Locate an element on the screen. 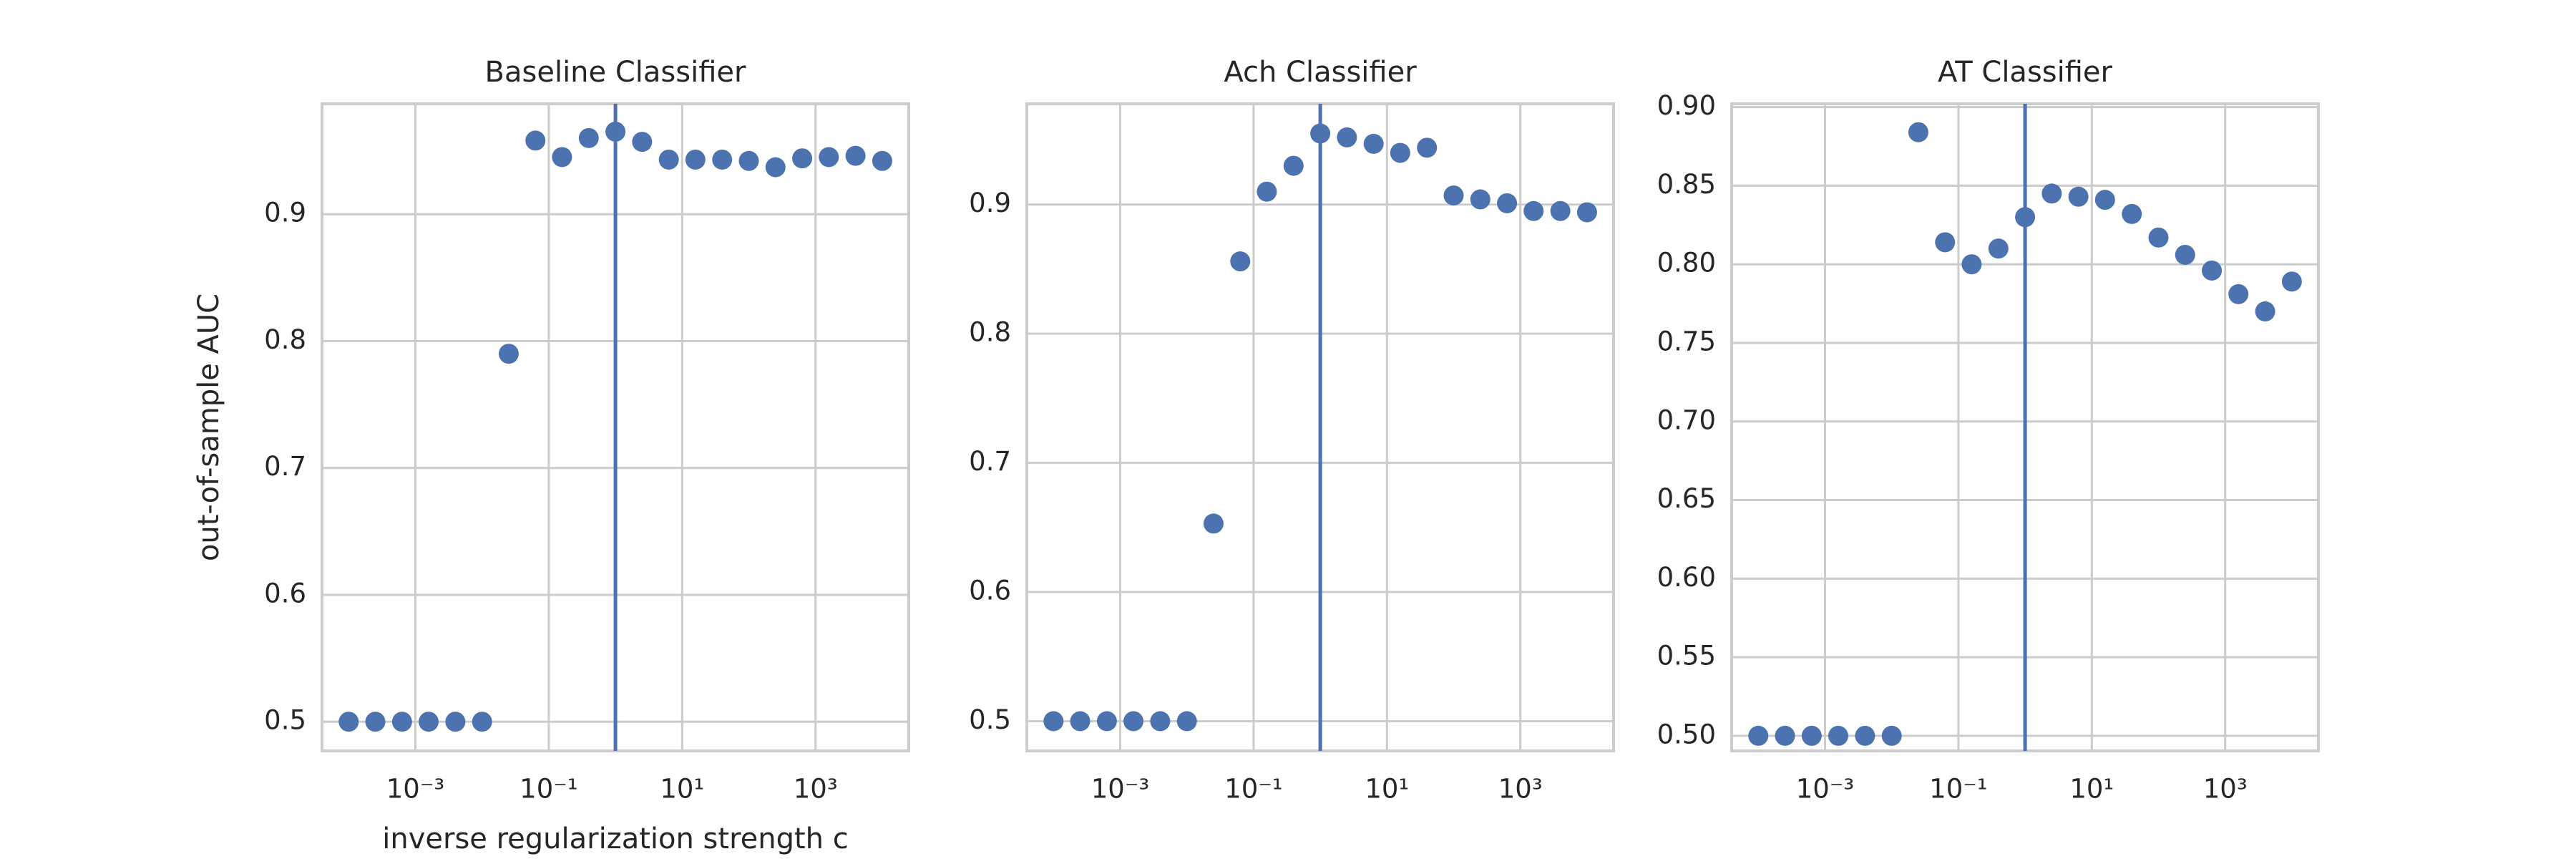  y-tick-label: 0.90 is located at coordinates (1686, 106).